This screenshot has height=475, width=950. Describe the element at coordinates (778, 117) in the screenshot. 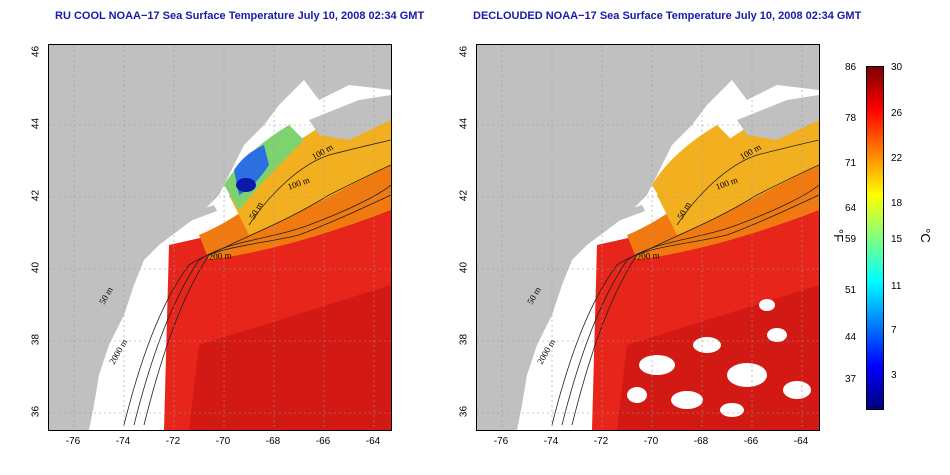

I see `right-nova-scotia` at that location.